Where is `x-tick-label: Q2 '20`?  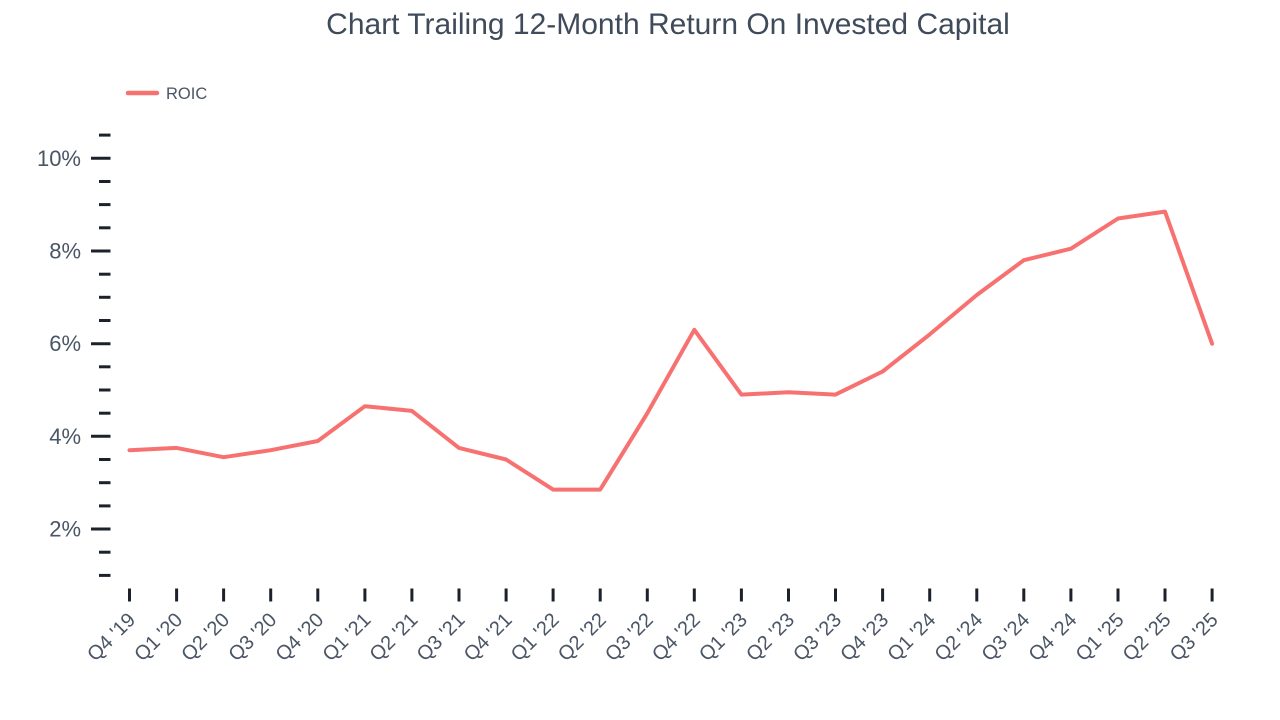 x-tick-label: Q2 '20 is located at coordinates (205, 637).